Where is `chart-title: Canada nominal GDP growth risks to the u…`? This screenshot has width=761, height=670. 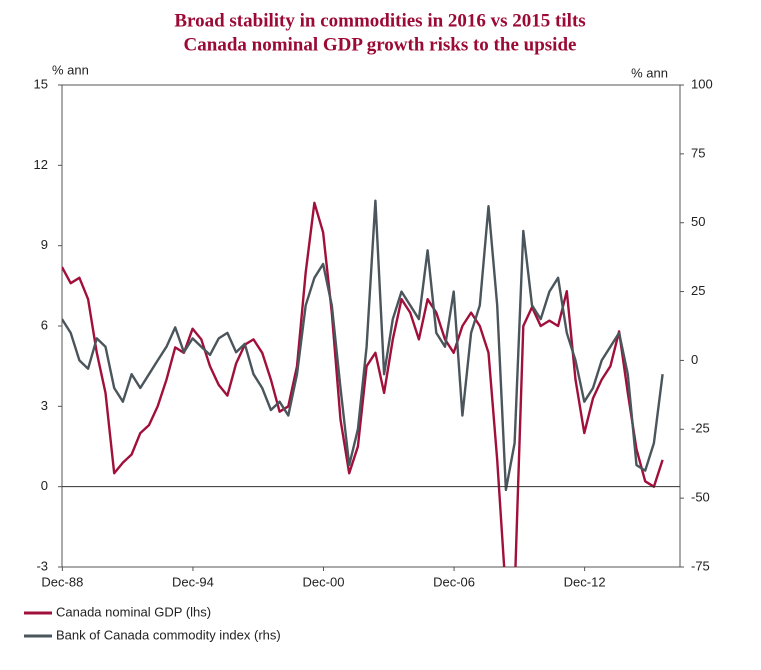
chart-title: Canada nominal GDP growth risks to the u… is located at coordinates (380, 44).